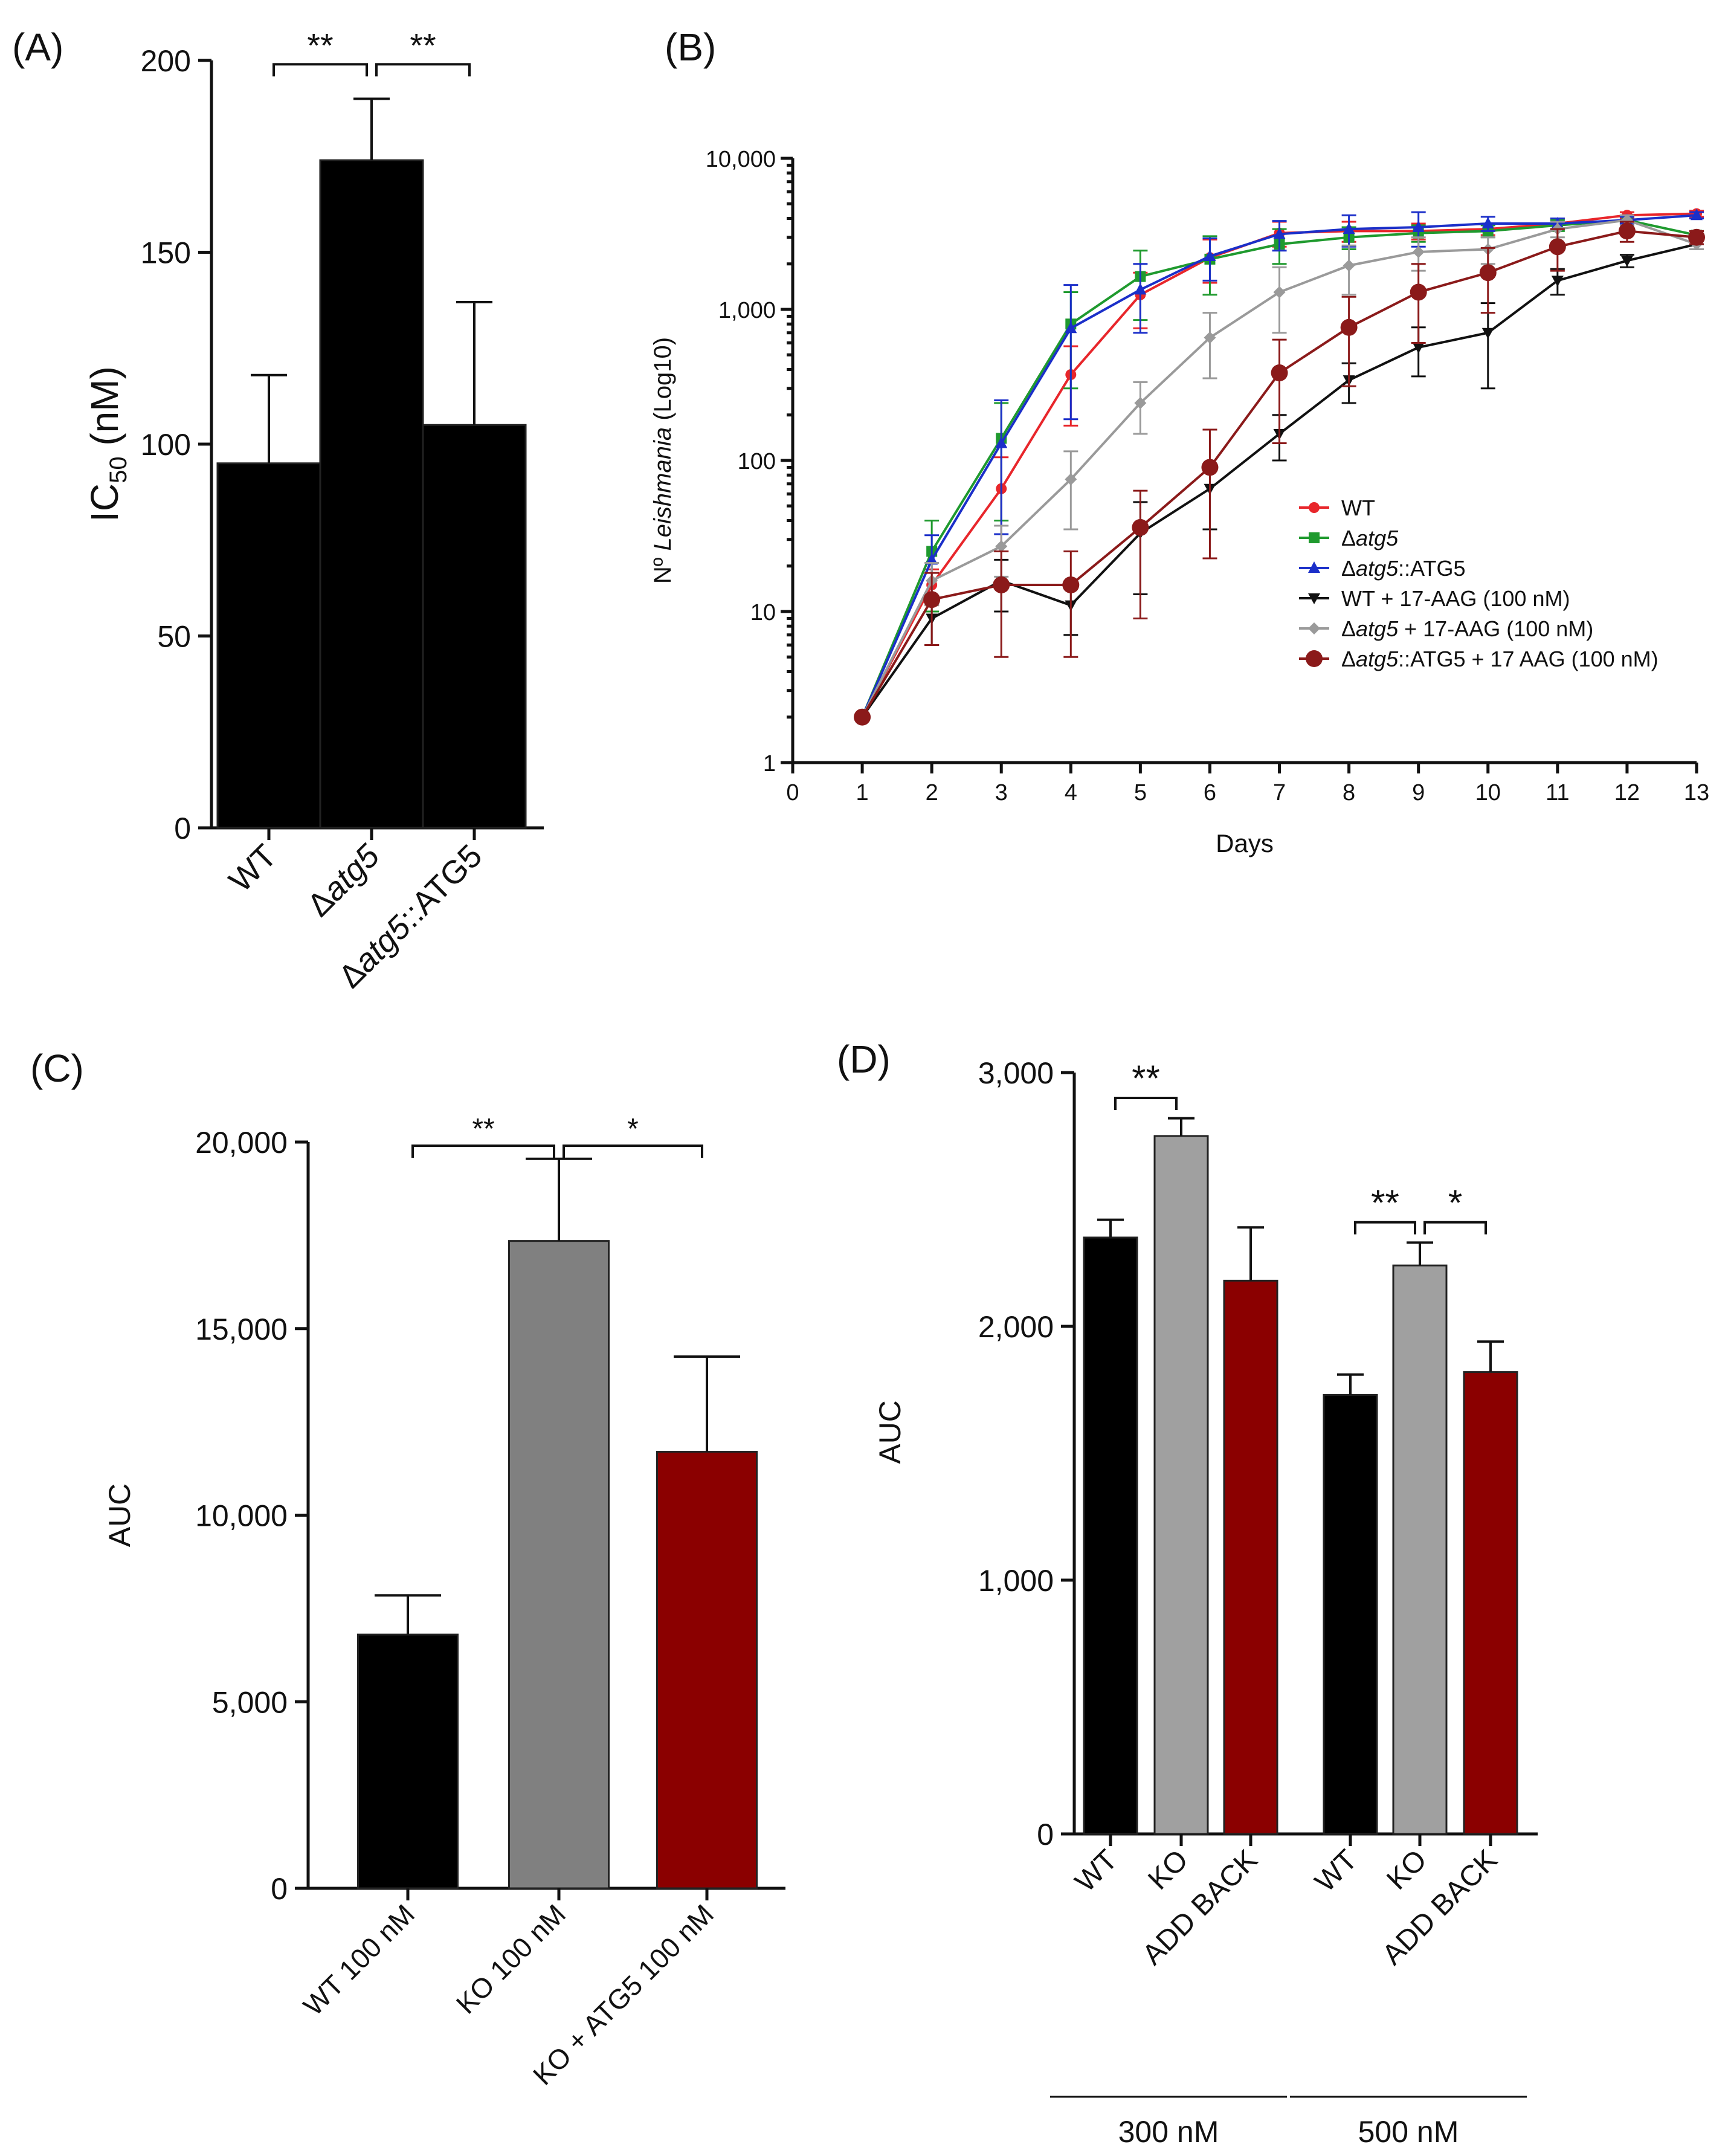  What do you see at coordinates (1358, 507) in the screenshot?
I see `legend-entry: WT` at bounding box center [1358, 507].